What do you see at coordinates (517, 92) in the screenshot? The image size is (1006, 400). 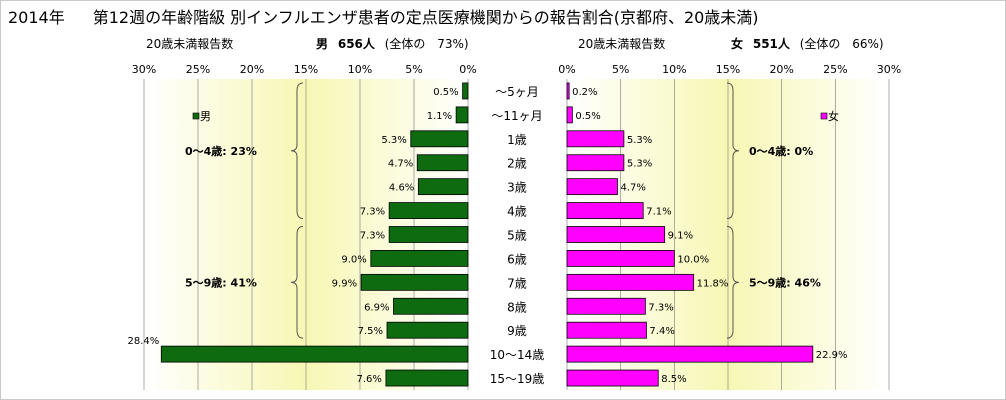 I see `age-category-label: 〜5ヶ月` at bounding box center [517, 92].